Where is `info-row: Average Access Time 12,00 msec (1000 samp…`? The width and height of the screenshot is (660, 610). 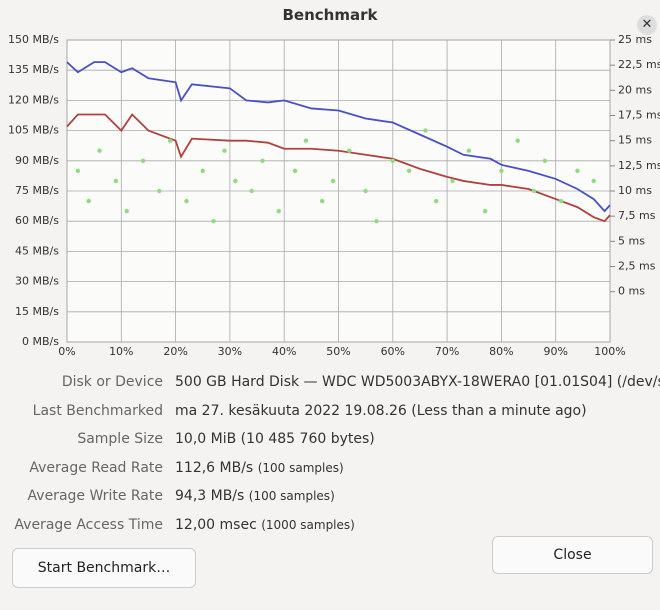
info-row: Average Access Time 12,00 msec (1000 samp… is located at coordinates (330, 528).